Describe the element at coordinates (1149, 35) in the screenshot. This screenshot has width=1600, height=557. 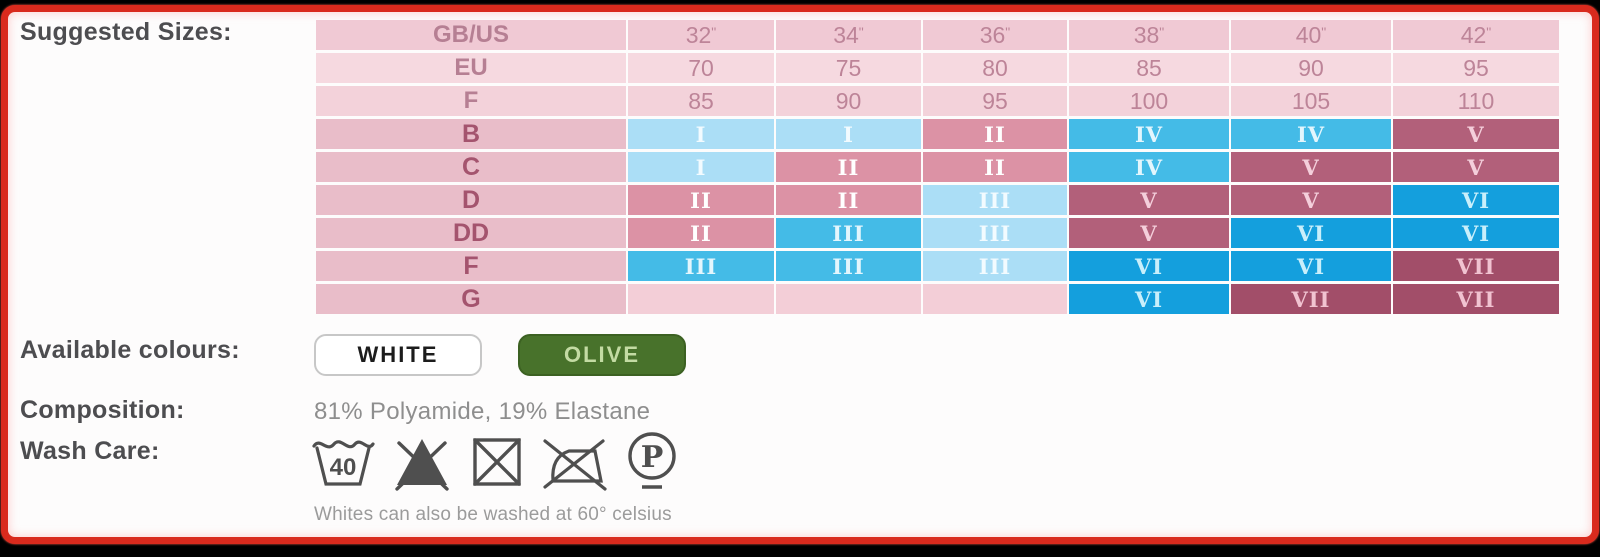
I see `size-header-value: 38"` at that location.